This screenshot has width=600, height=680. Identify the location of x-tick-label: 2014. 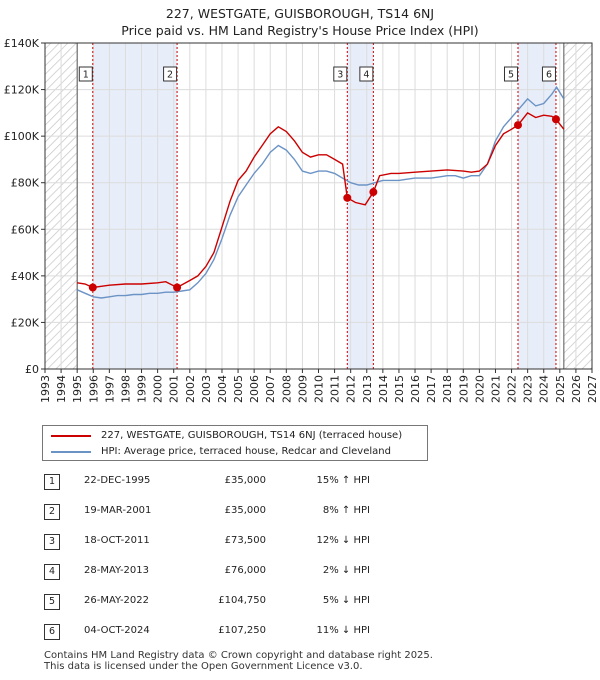
(383, 389).